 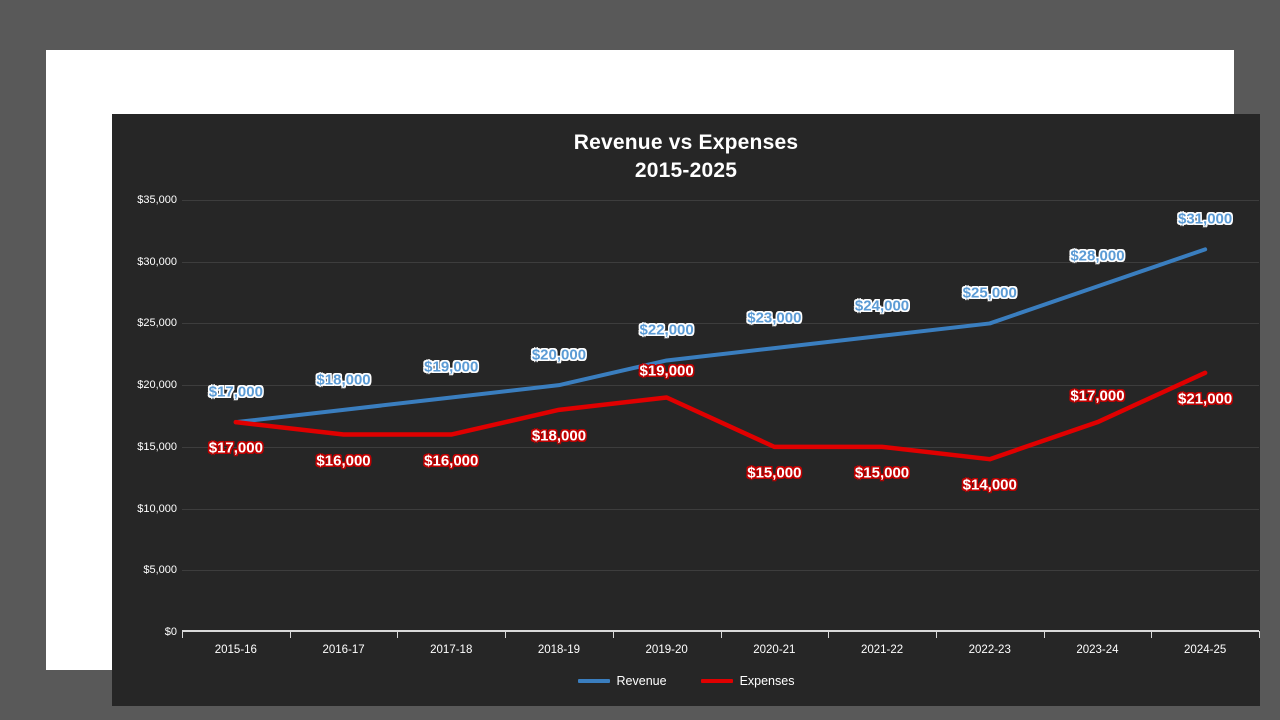 I want to click on y-axis-tick-label: $10,000, so click(x=157, y=508).